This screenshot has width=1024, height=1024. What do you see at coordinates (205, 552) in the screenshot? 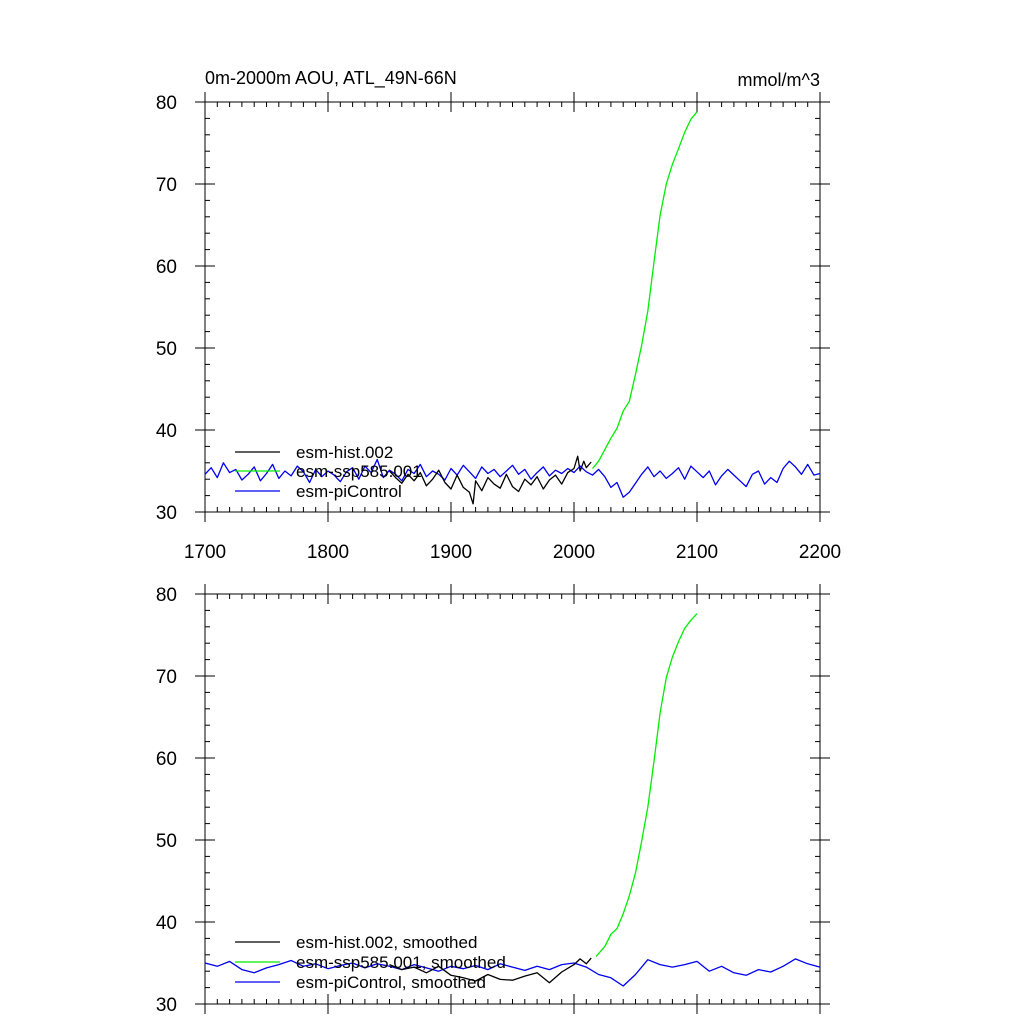
I see `x-tick-label: 1700` at bounding box center [205, 552].